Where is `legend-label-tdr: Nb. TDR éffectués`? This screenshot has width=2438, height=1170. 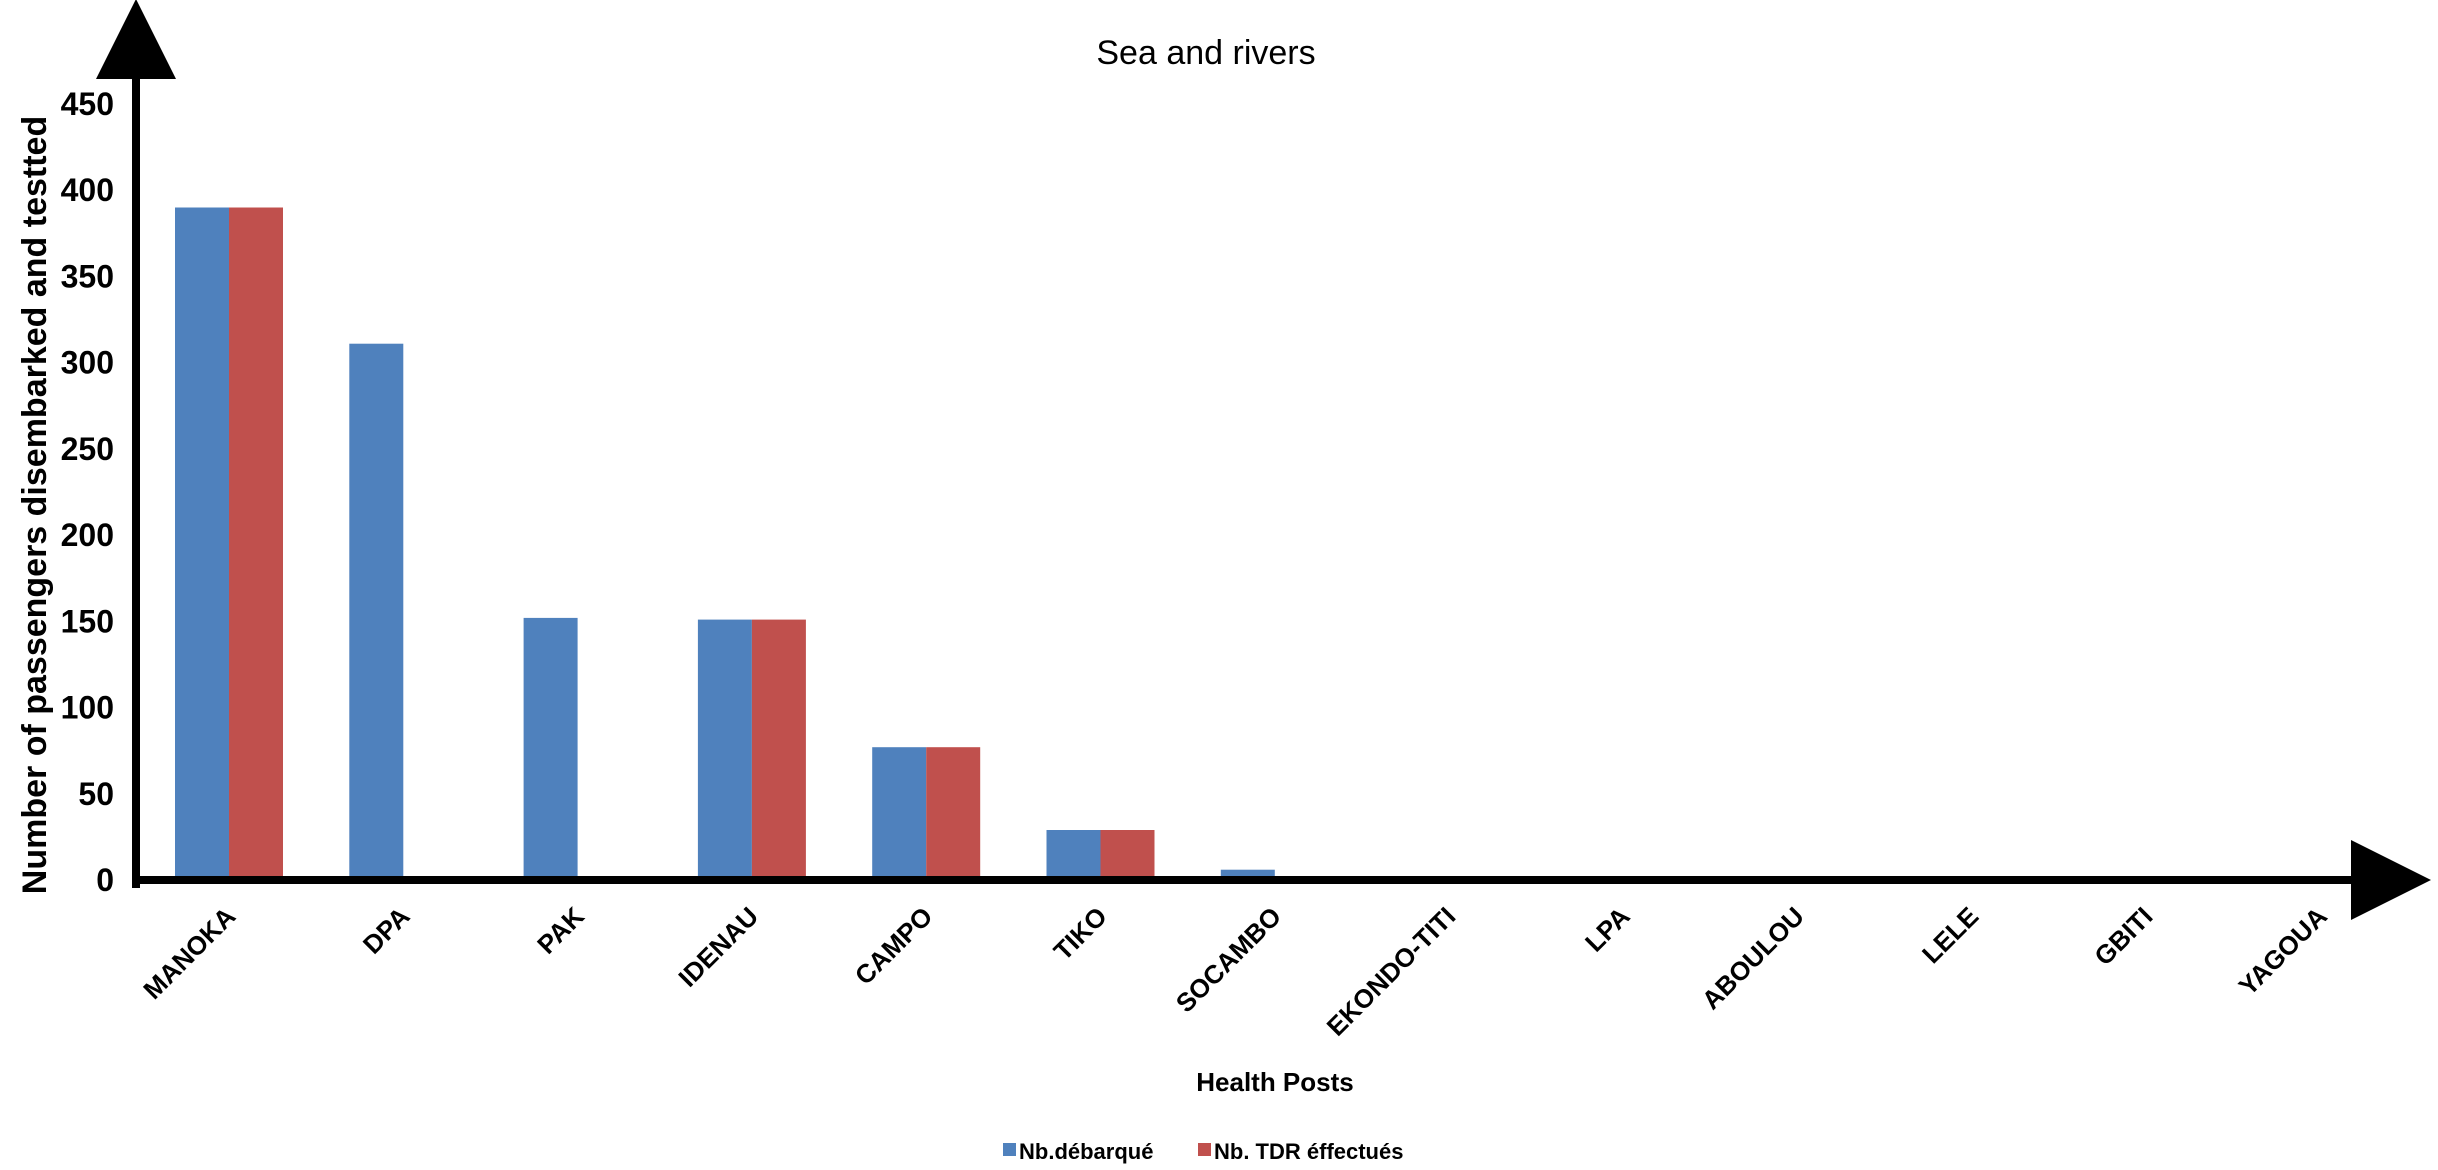 legend-label-tdr: Nb. TDR éffectués is located at coordinates (1308, 1151).